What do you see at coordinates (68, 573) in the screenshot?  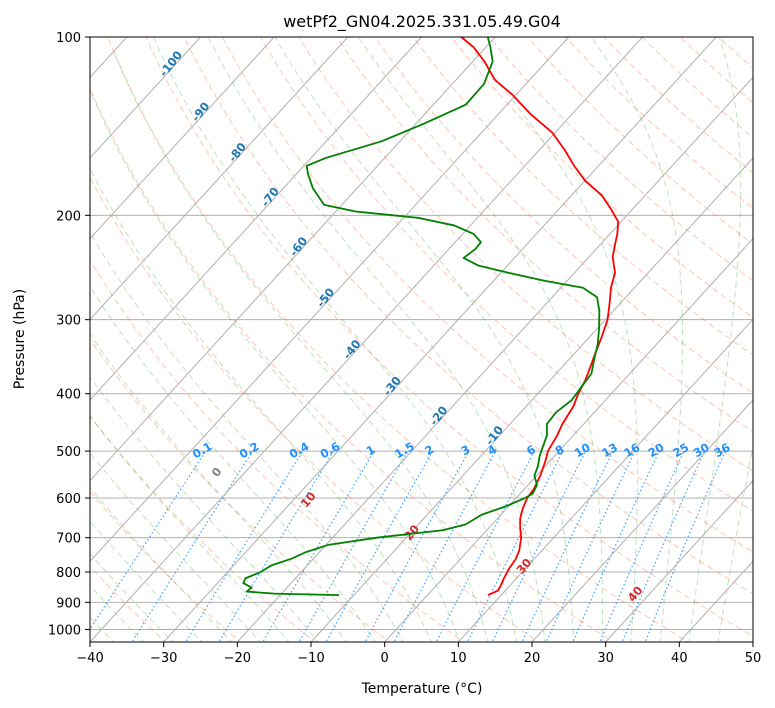 I see `y-tick-label: 800` at bounding box center [68, 573].